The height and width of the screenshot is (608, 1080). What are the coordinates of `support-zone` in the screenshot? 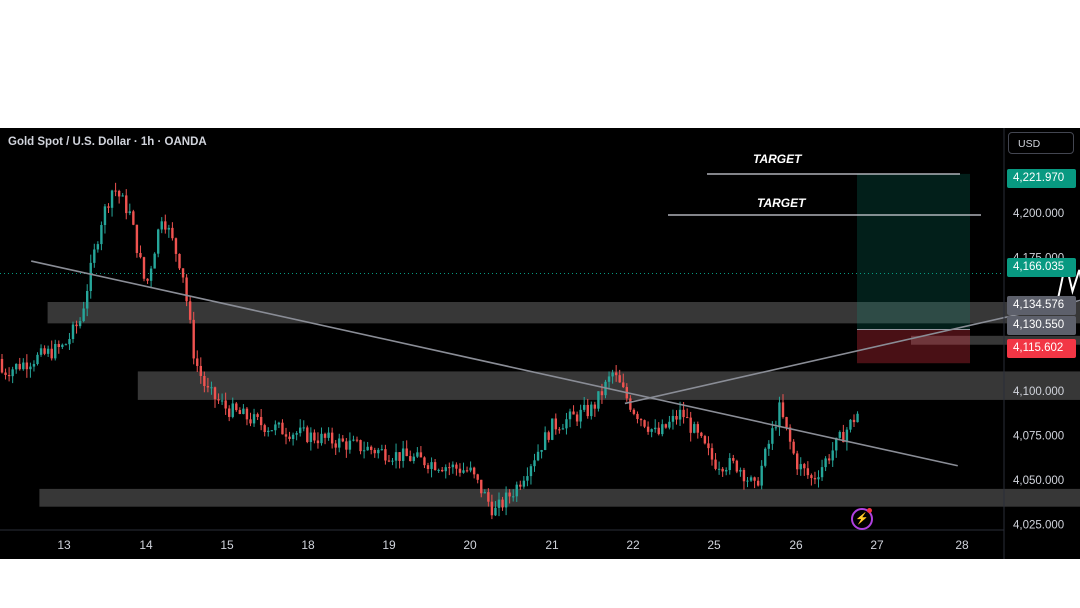 It's located at (995, 340).